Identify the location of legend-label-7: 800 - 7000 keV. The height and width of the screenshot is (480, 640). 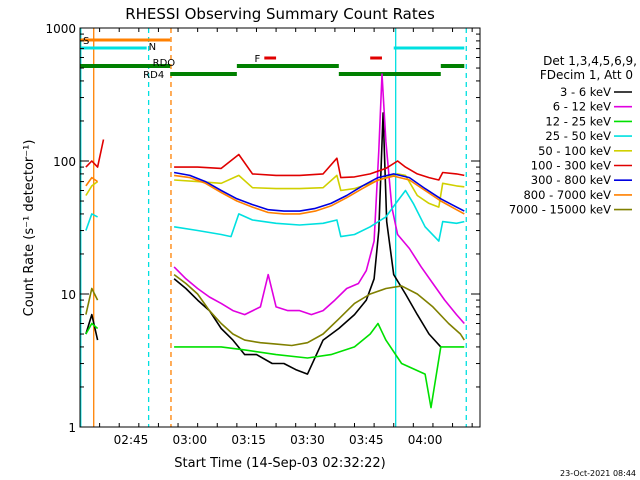
(567, 195).